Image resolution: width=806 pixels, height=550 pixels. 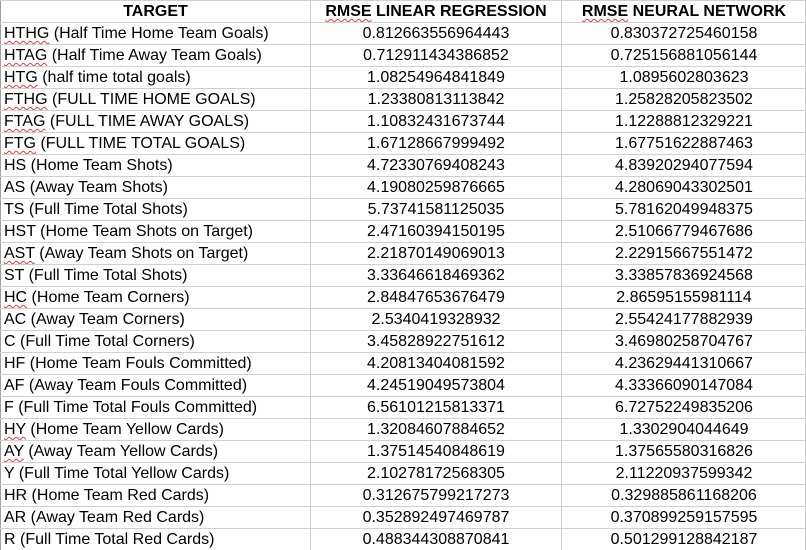 I want to click on rmse-neural-network-cell: 6.72752249835206, so click(x=683, y=407).